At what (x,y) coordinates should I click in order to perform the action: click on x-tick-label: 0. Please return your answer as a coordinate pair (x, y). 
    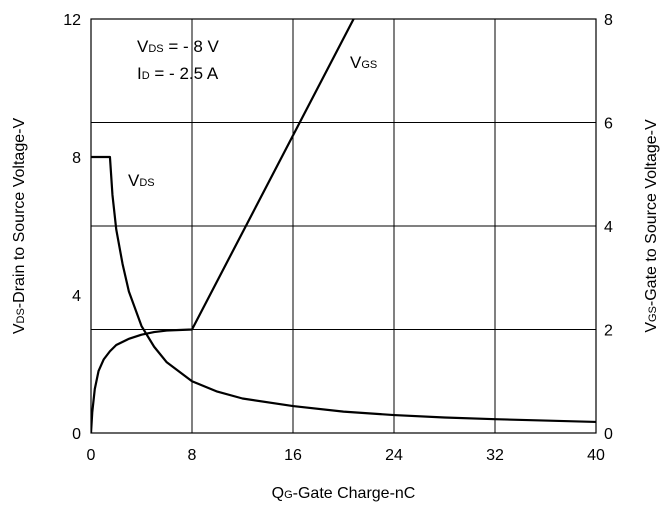
    Looking at the image, I should click on (91, 455).